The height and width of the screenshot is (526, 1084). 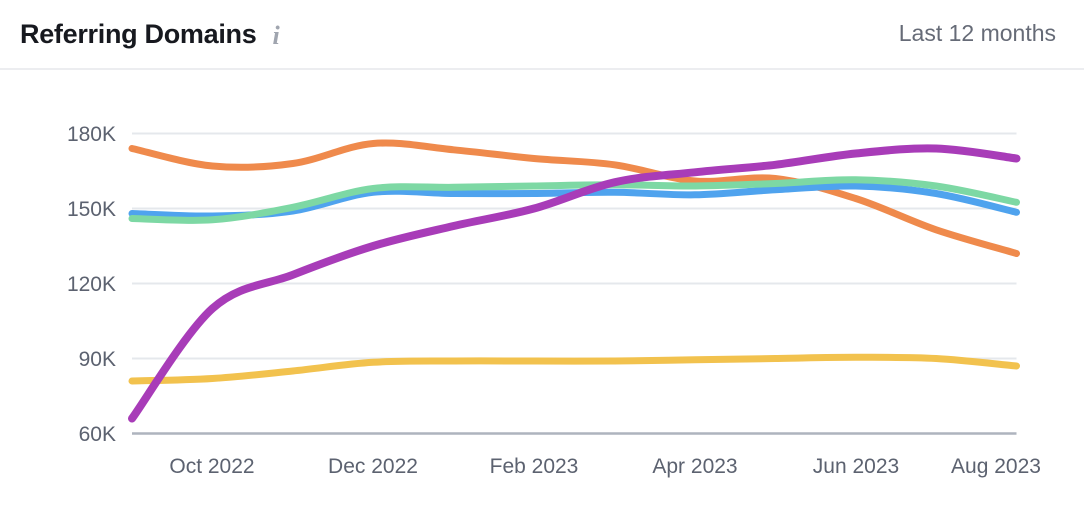 What do you see at coordinates (91, 134) in the screenshot?
I see `y-axis-label: 180K` at bounding box center [91, 134].